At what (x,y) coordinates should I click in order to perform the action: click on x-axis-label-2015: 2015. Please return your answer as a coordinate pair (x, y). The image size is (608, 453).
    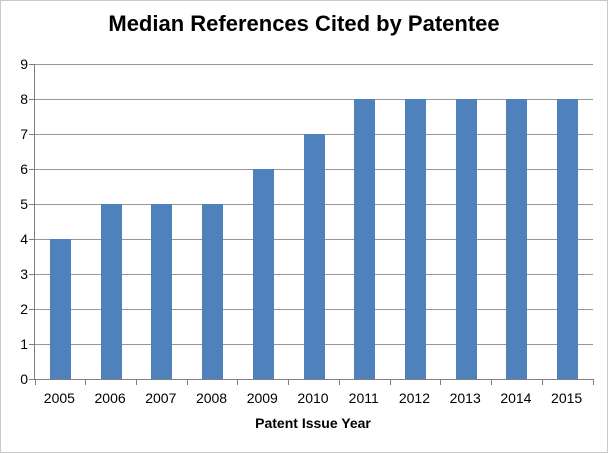
    Looking at the image, I should click on (567, 398).